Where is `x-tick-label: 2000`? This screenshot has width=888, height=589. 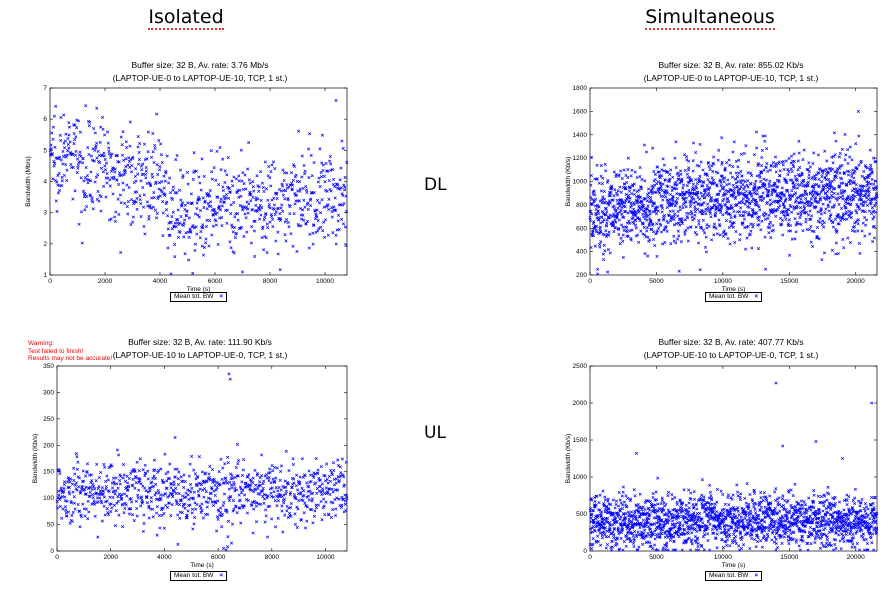 x-tick-label: 2000 is located at coordinates (105, 281).